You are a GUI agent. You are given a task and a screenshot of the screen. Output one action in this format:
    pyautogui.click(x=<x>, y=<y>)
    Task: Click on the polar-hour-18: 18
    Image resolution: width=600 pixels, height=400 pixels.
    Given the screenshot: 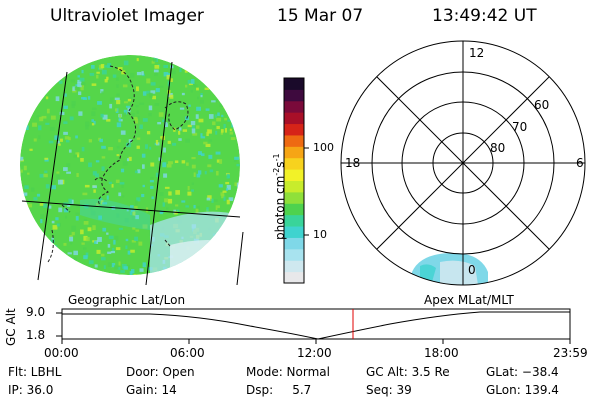 What is the action you would take?
    pyautogui.click(x=353, y=163)
    